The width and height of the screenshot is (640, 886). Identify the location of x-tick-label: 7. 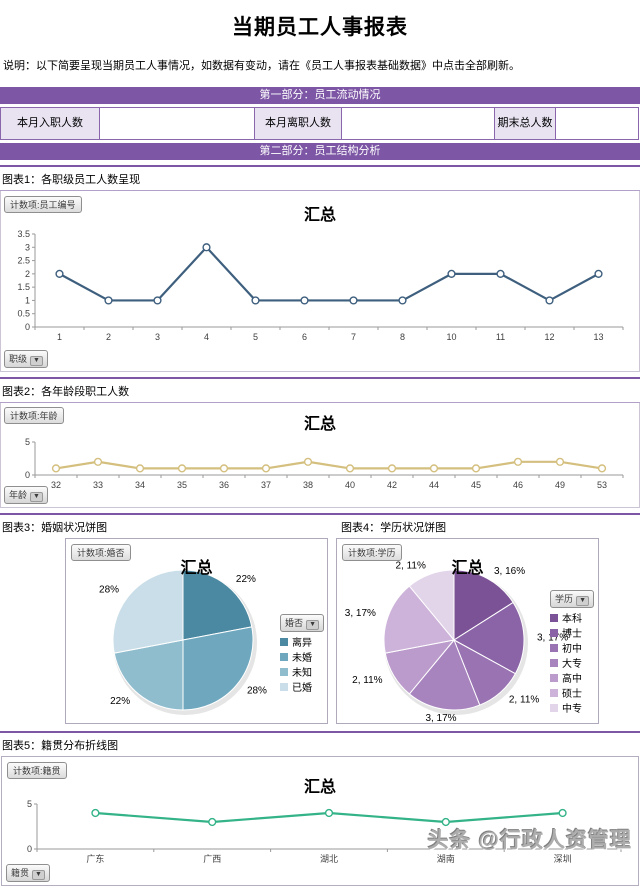
(353, 337).